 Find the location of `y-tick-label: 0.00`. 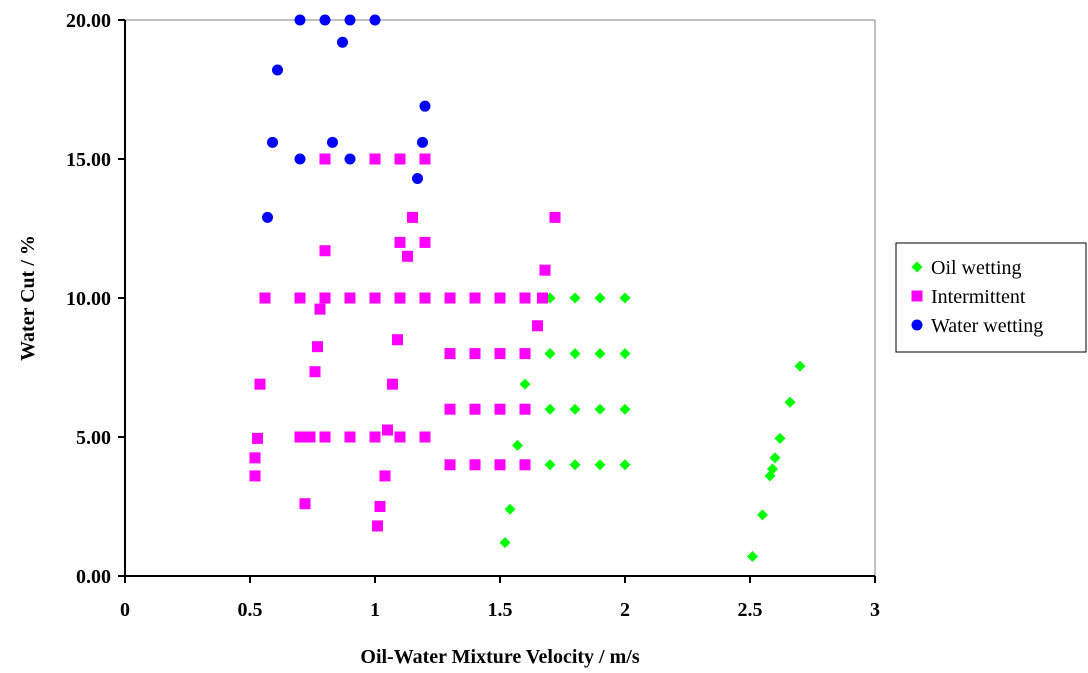

y-tick-label: 0.00 is located at coordinates (93, 577).